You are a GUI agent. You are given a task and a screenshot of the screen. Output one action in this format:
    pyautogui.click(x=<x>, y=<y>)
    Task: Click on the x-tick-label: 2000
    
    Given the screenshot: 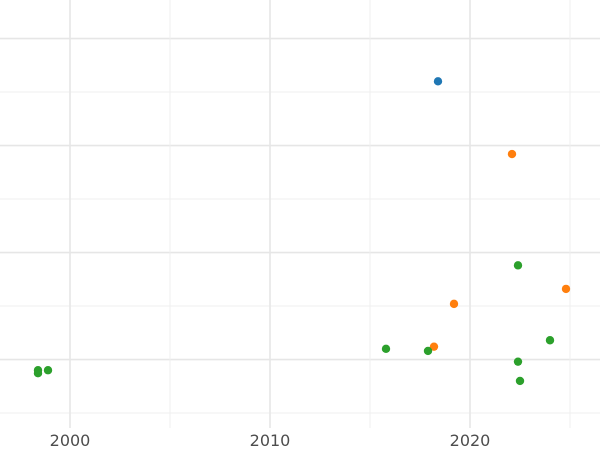 What is the action you would take?
    pyautogui.click(x=70, y=440)
    